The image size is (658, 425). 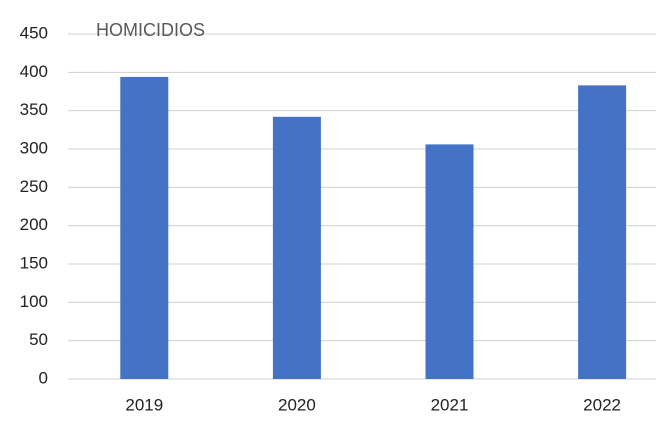 What do you see at coordinates (34, 262) in the screenshot?
I see `y-tick-label: 150` at bounding box center [34, 262].